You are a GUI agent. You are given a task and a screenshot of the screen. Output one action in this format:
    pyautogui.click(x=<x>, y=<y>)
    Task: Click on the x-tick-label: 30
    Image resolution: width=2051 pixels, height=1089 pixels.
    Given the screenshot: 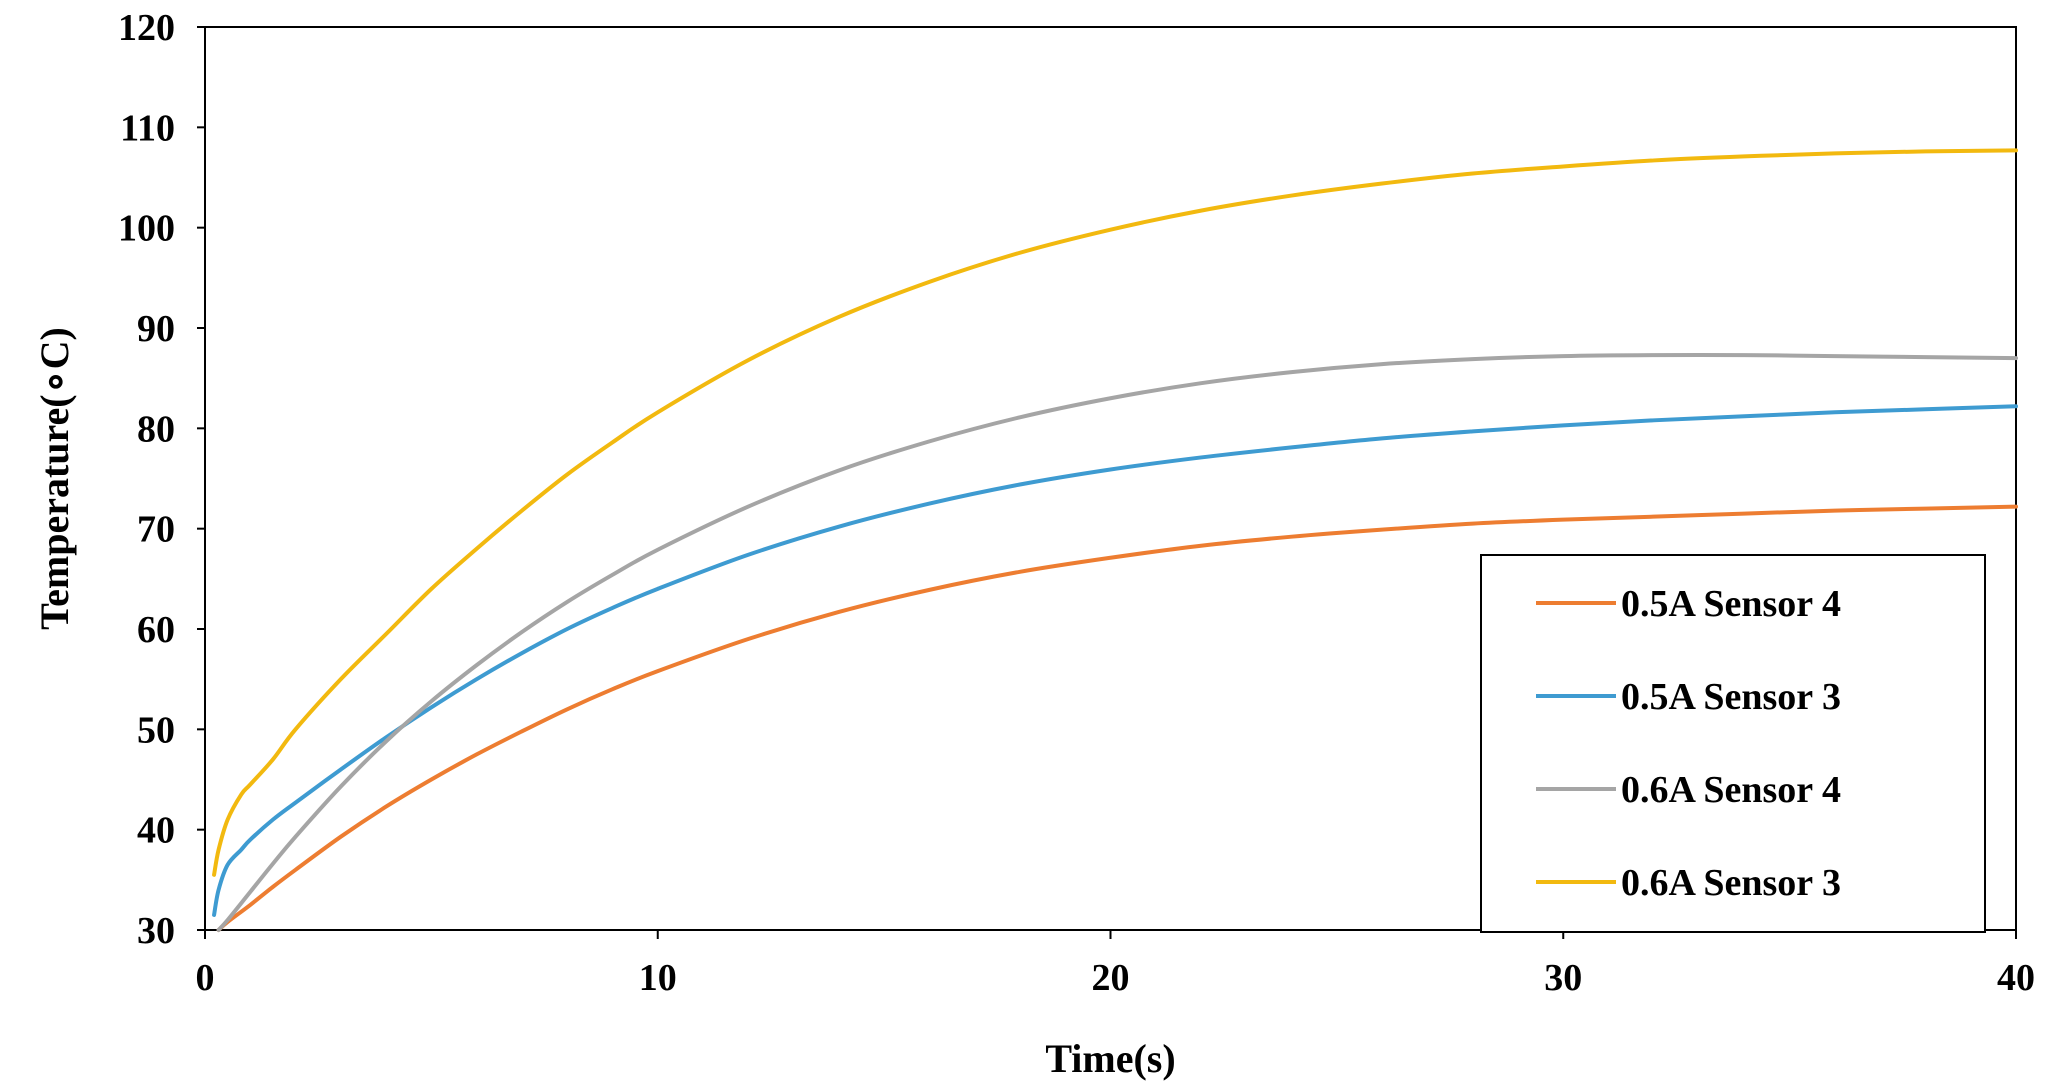 What is the action you would take?
    pyautogui.click(x=1563, y=978)
    